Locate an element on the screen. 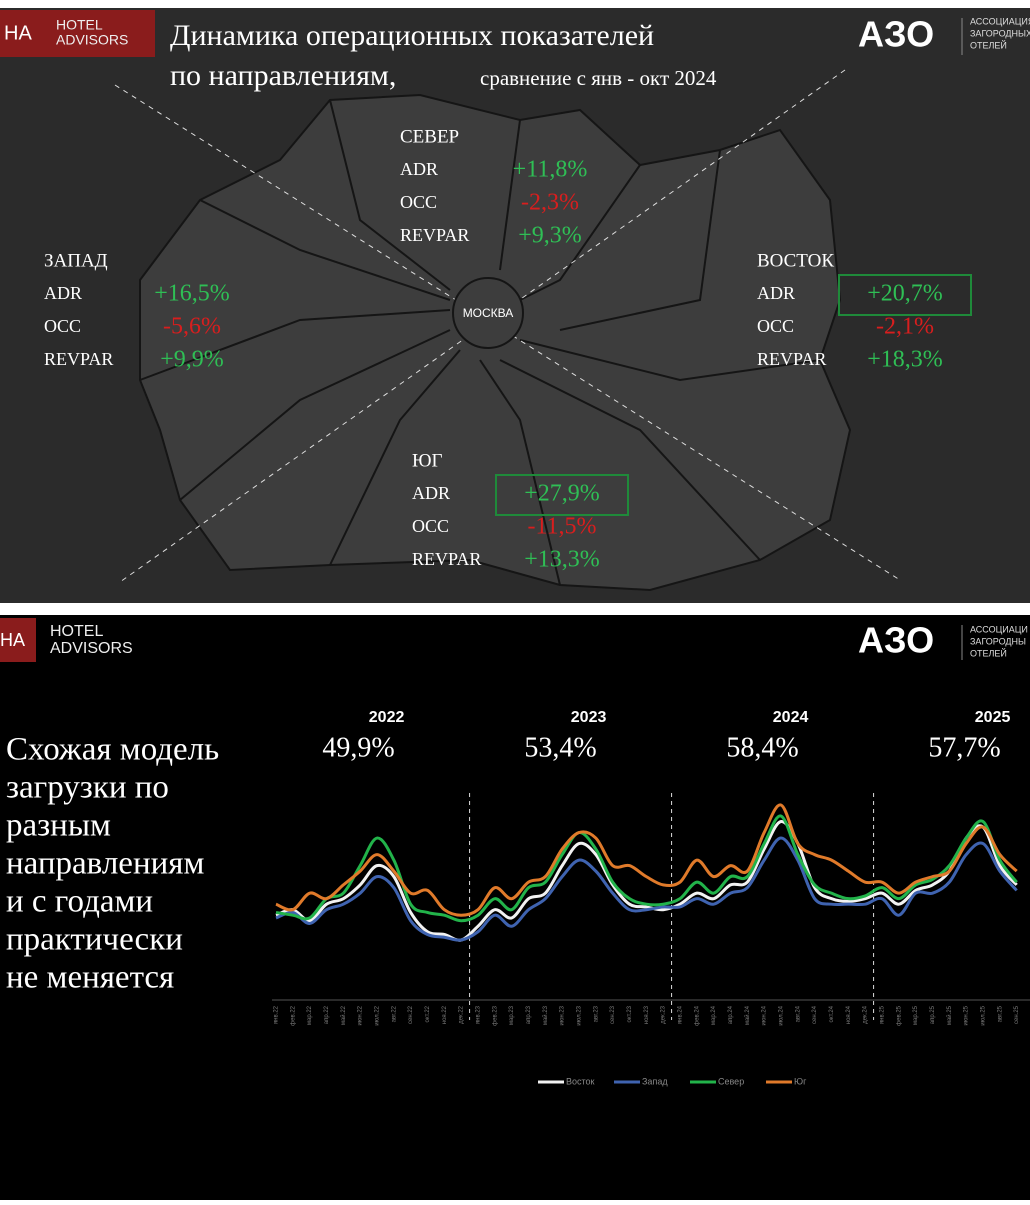 This screenshot has height=1205, width=1030. year: 2024 is located at coordinates (791, 717).